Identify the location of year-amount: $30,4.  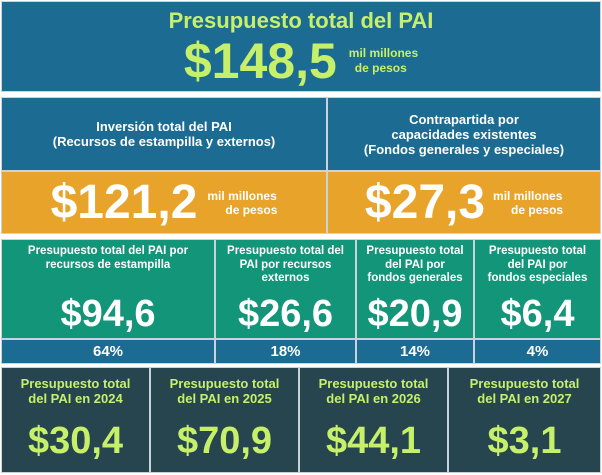
(75, 441).